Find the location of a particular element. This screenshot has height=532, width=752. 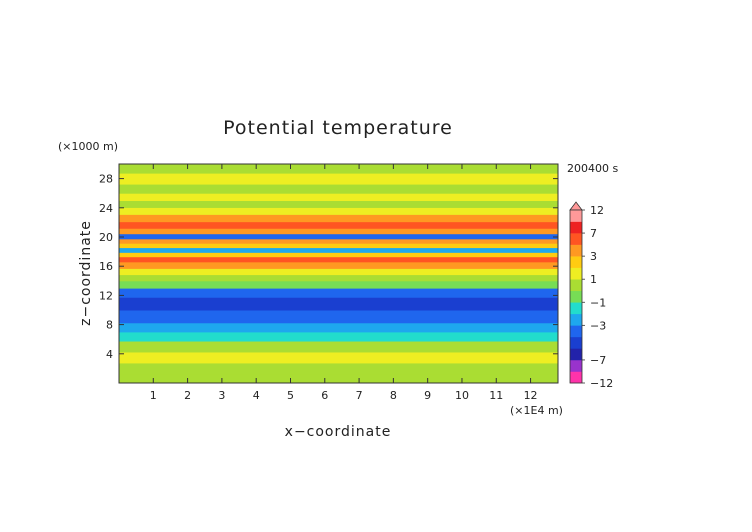

y-tick-label: 8 is located at coordinates (109, 325).